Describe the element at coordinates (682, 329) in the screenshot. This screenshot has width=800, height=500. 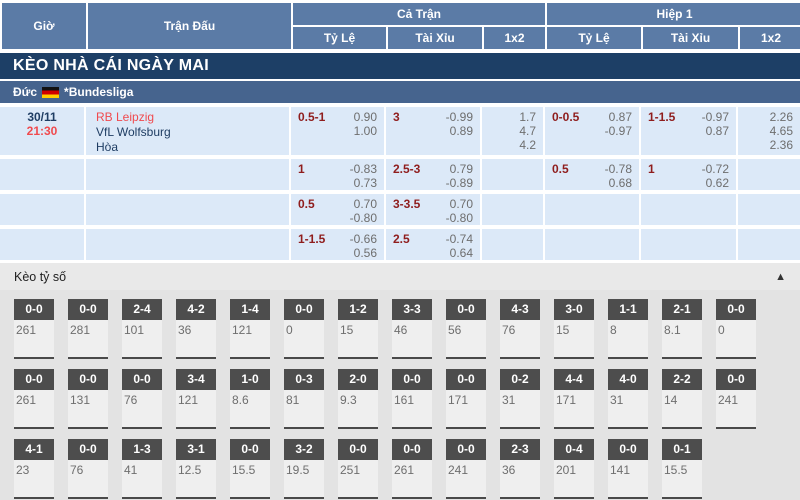
I see `score-odds-cell: 2-1 8.1` at that location.